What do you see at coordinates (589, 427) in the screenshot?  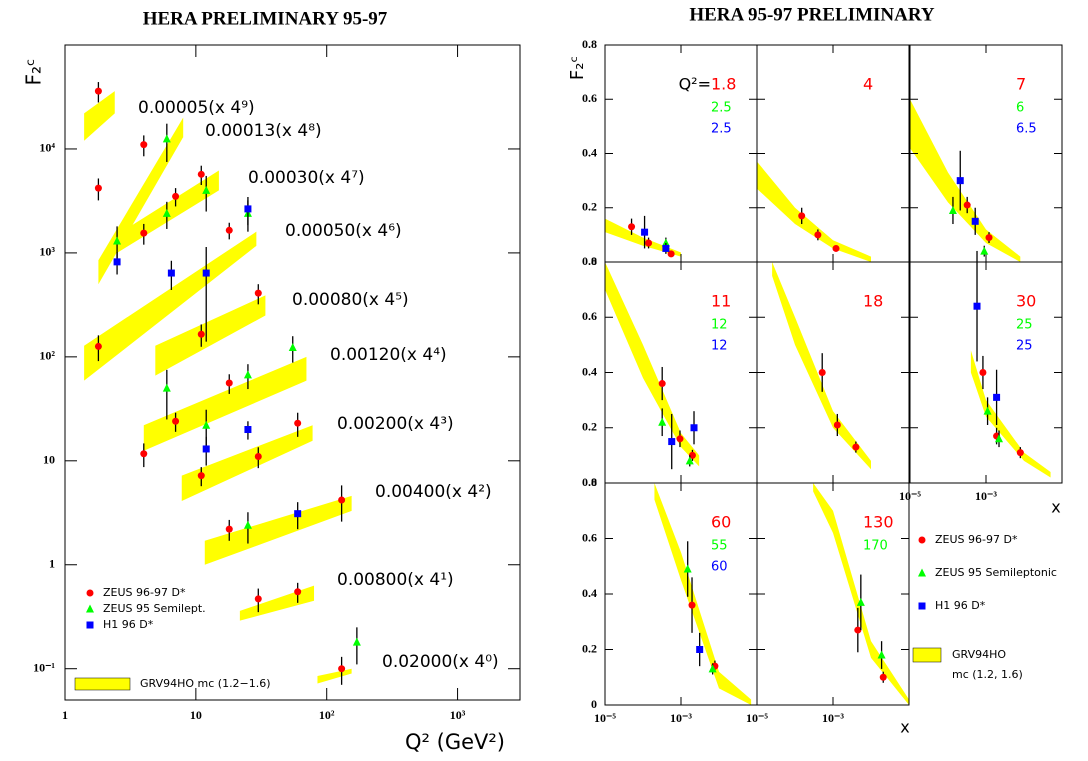 I see `y-tick-label: 0.2` at bounding box center [589, 427].